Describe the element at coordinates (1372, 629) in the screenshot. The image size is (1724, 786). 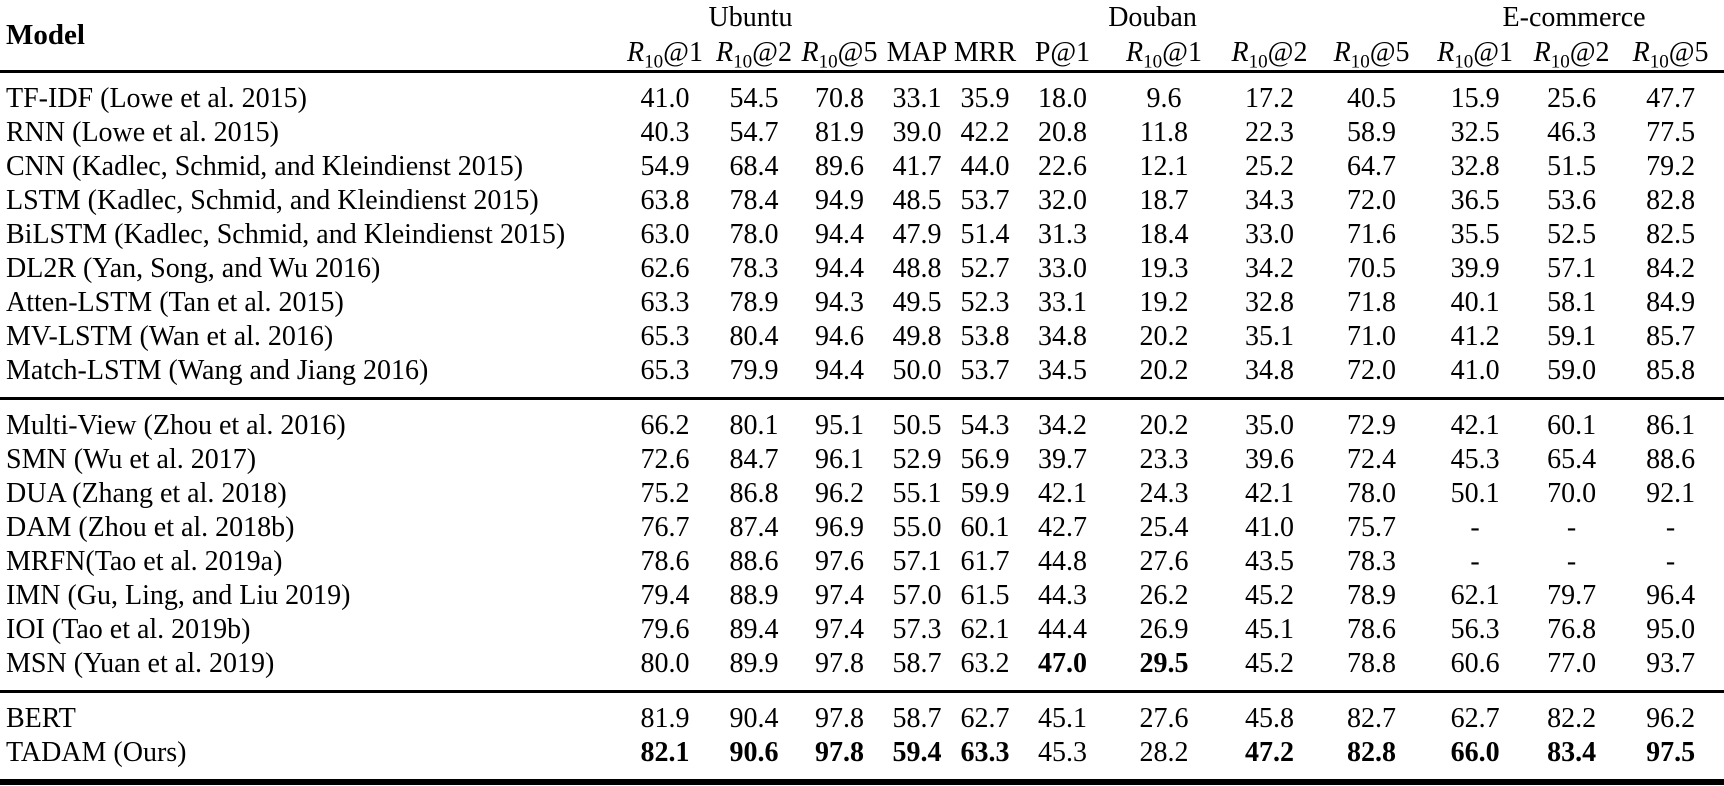
I see `value-cell: 78.6` at that location.